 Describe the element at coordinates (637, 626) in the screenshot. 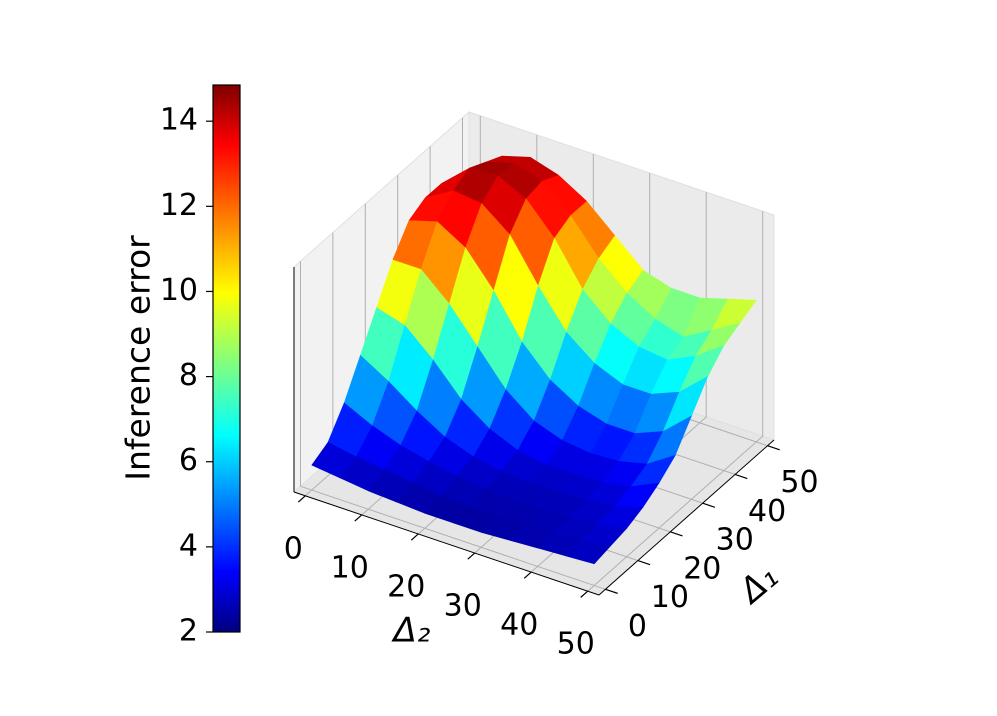

I see `y-tick-label: 0` at that location.